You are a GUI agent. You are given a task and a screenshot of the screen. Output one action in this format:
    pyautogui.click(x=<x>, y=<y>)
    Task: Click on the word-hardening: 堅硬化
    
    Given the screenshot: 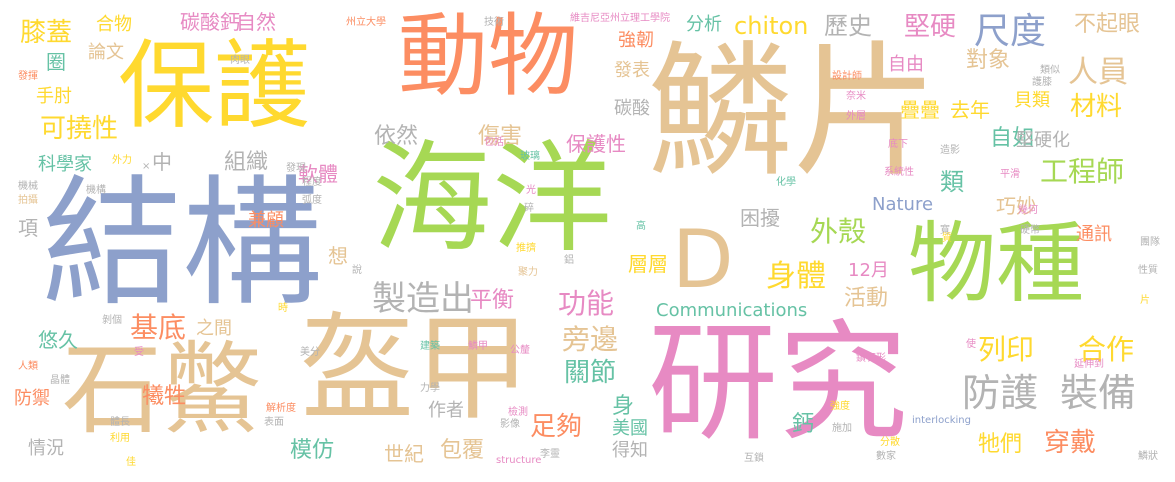 What is the action you would take?
    pyautogui.click(x=1043, y=140)
    